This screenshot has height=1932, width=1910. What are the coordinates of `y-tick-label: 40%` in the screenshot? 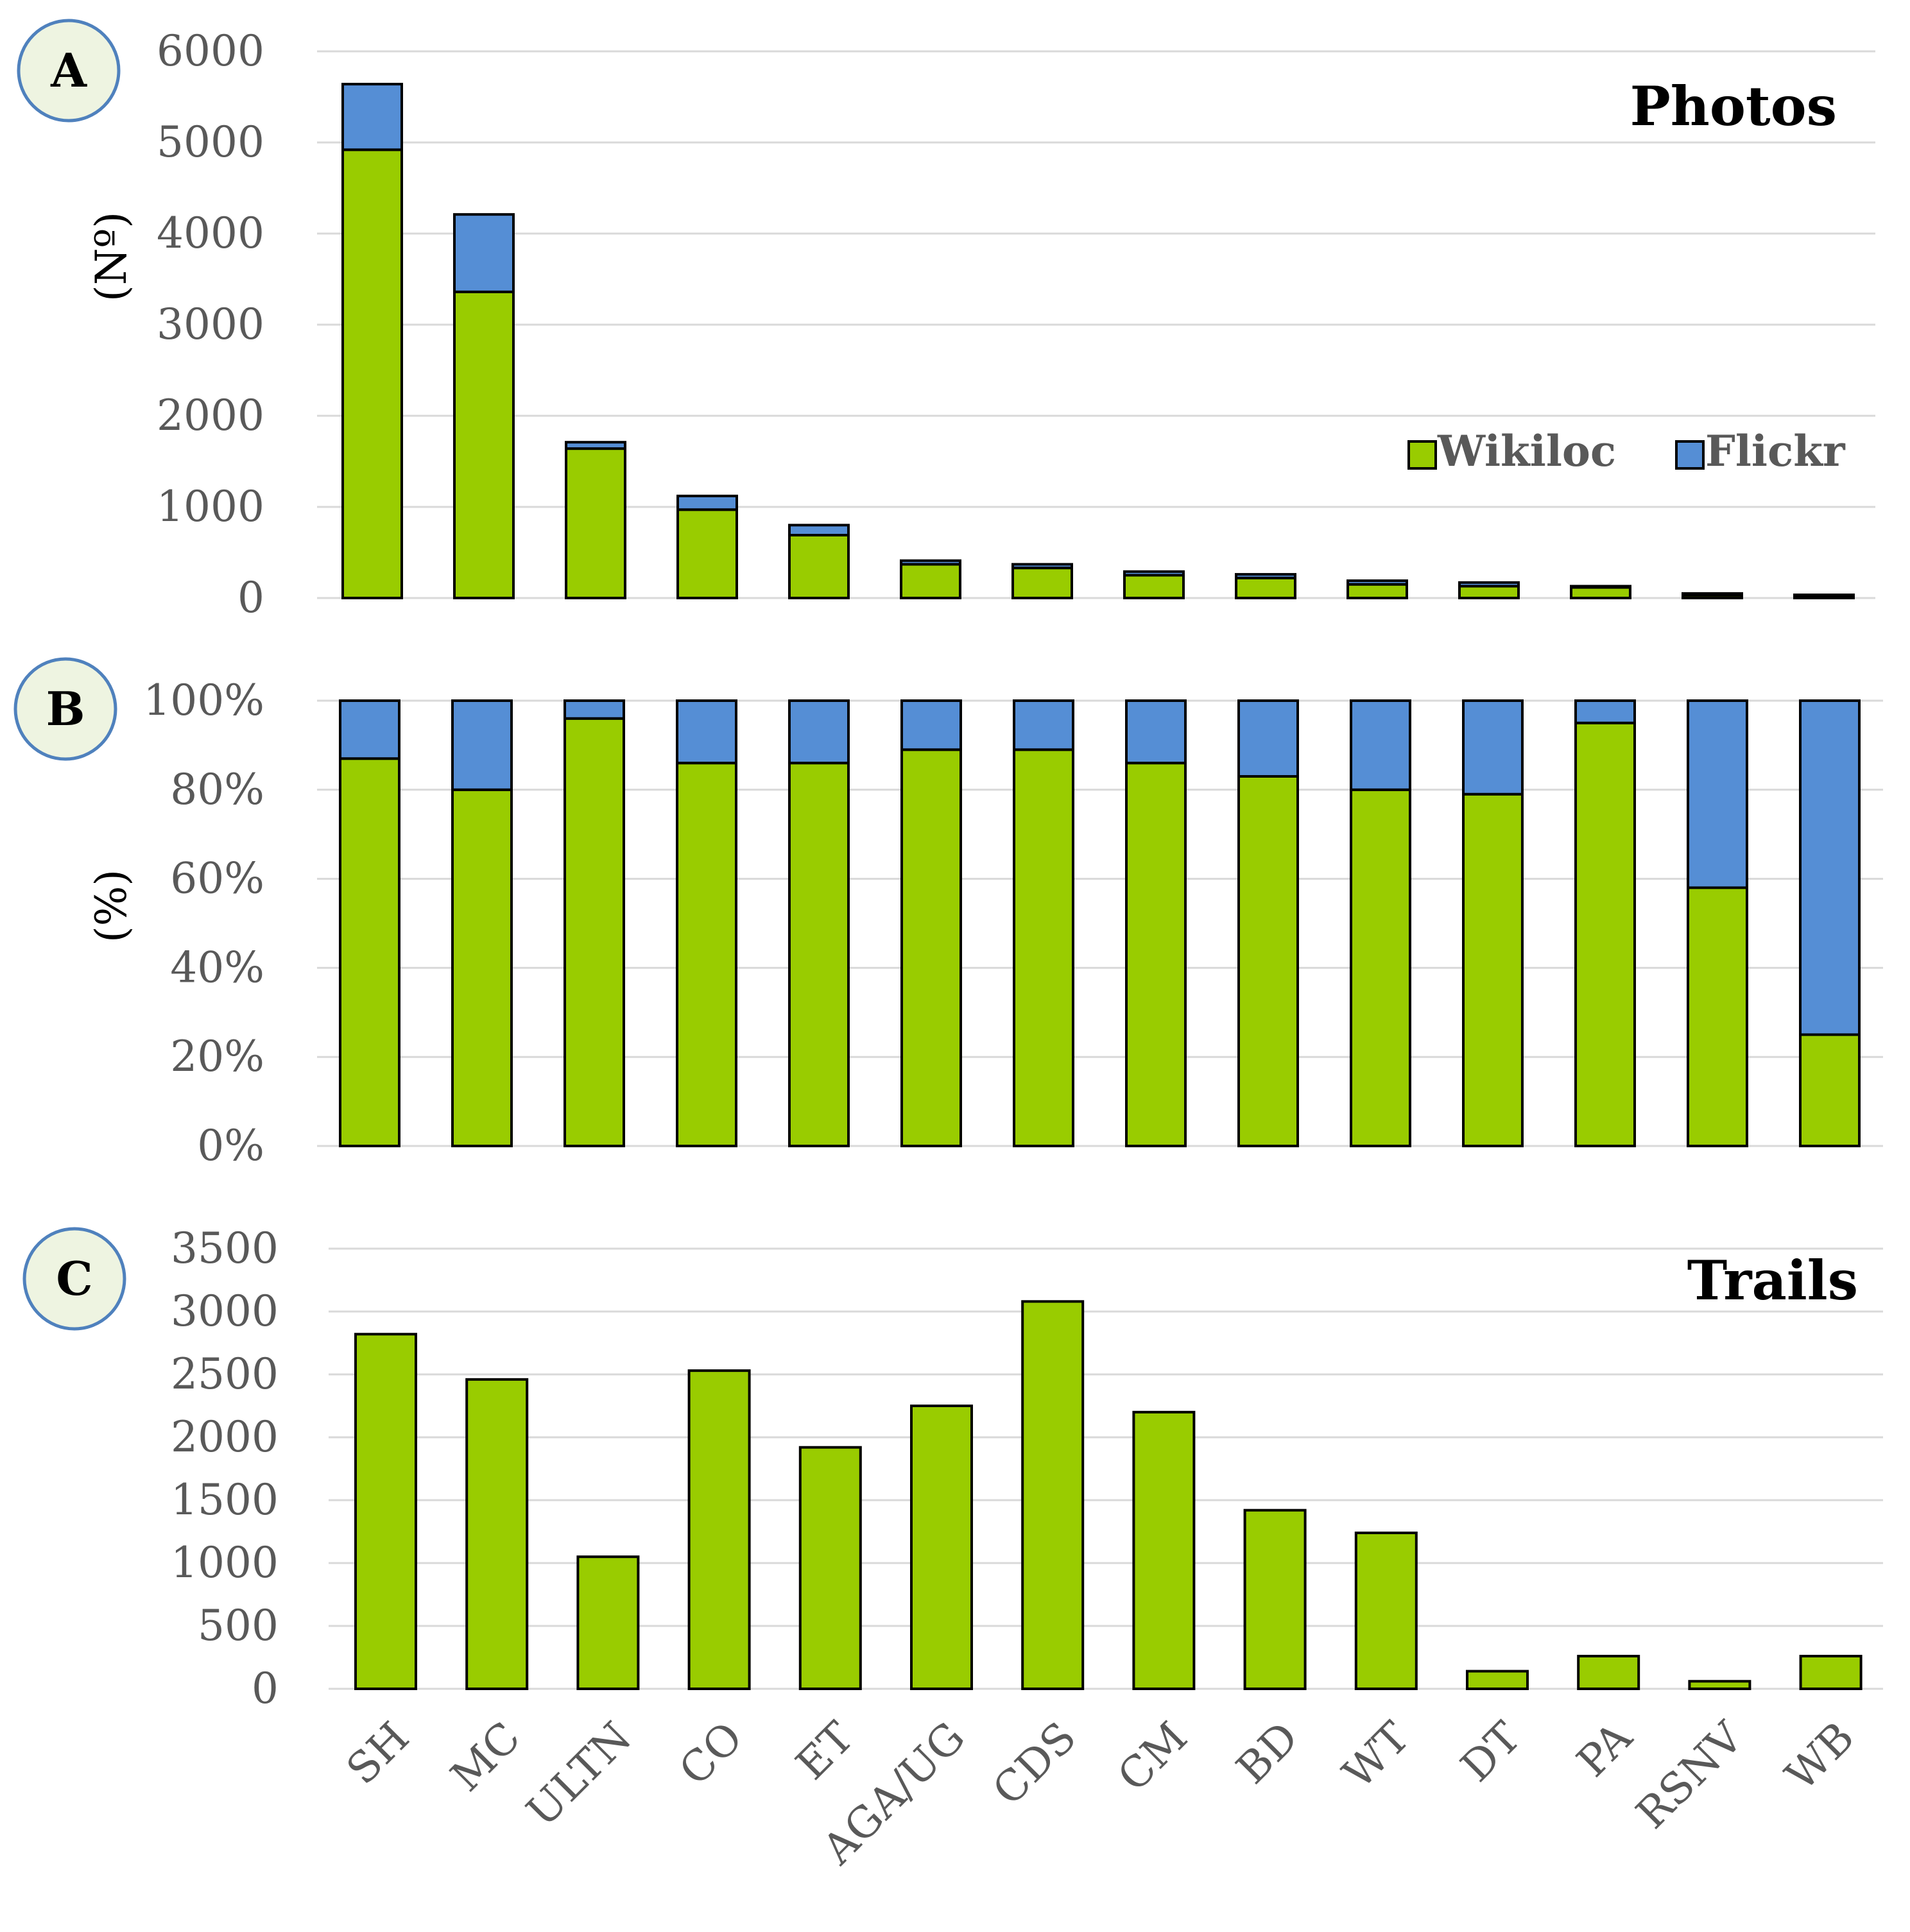 It's located at (217, 967).